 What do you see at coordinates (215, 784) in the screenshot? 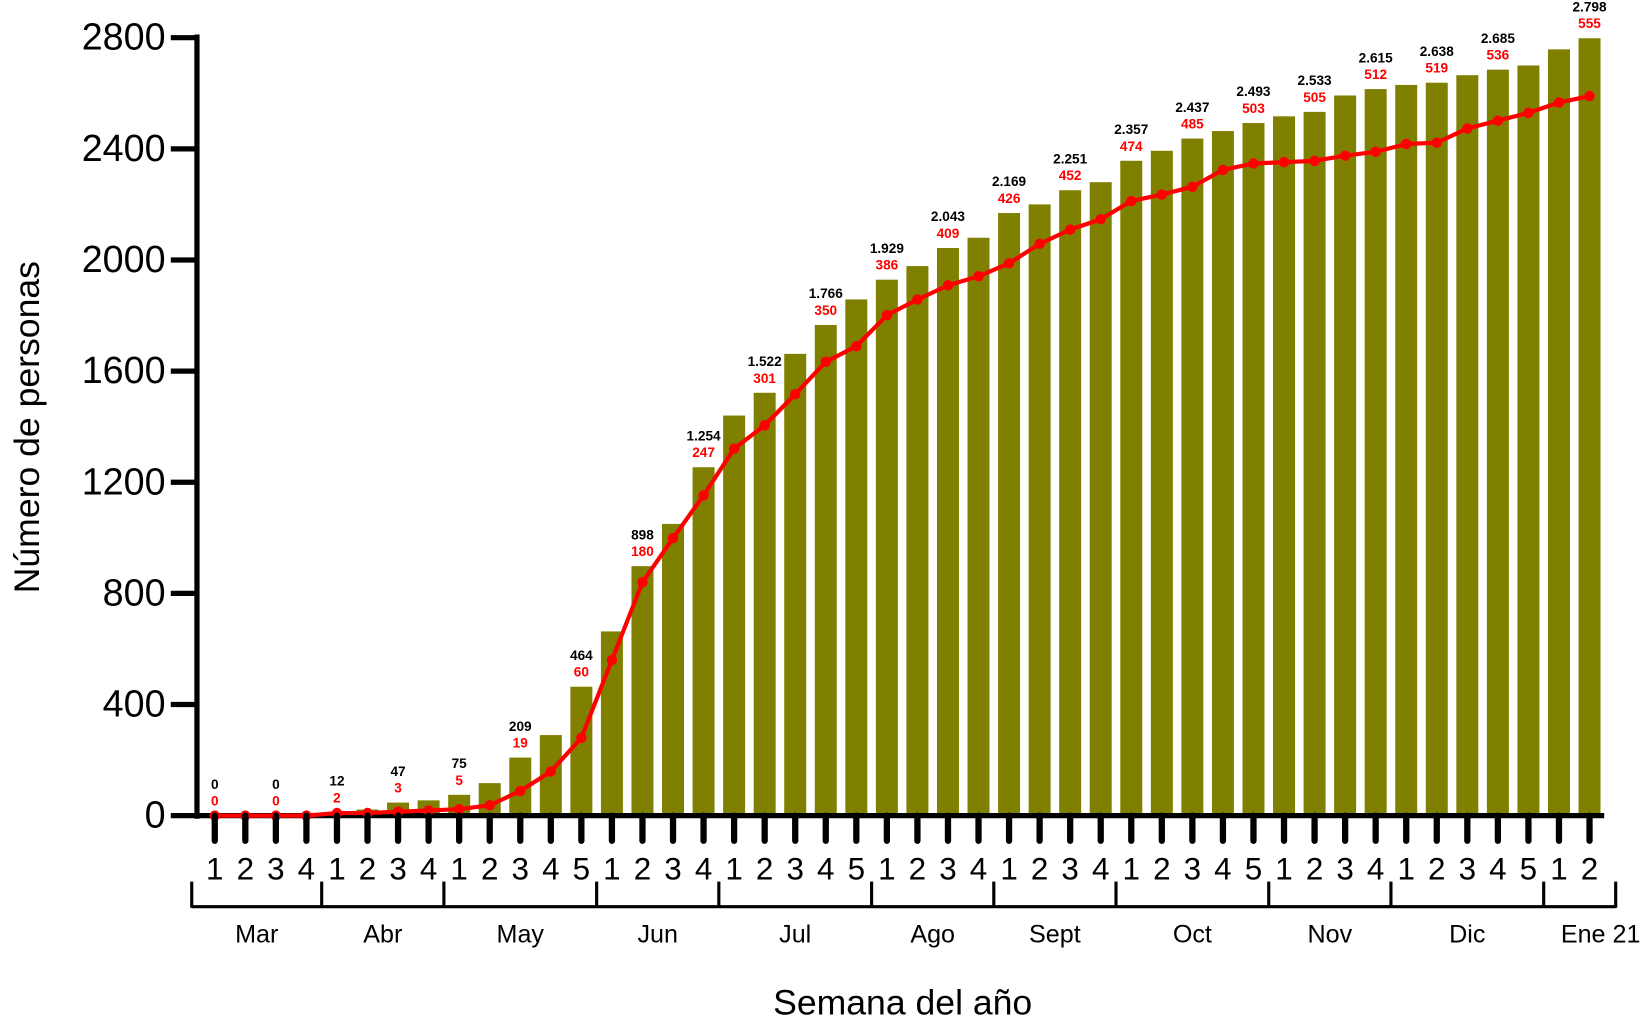
I see `bar-value-label: 0` at bounding box center [215, 784].